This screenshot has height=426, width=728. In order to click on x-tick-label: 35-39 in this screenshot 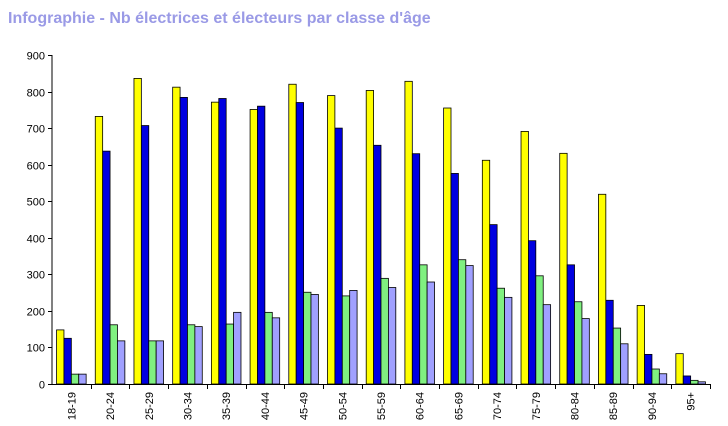, I will do `click(227, 406)`.